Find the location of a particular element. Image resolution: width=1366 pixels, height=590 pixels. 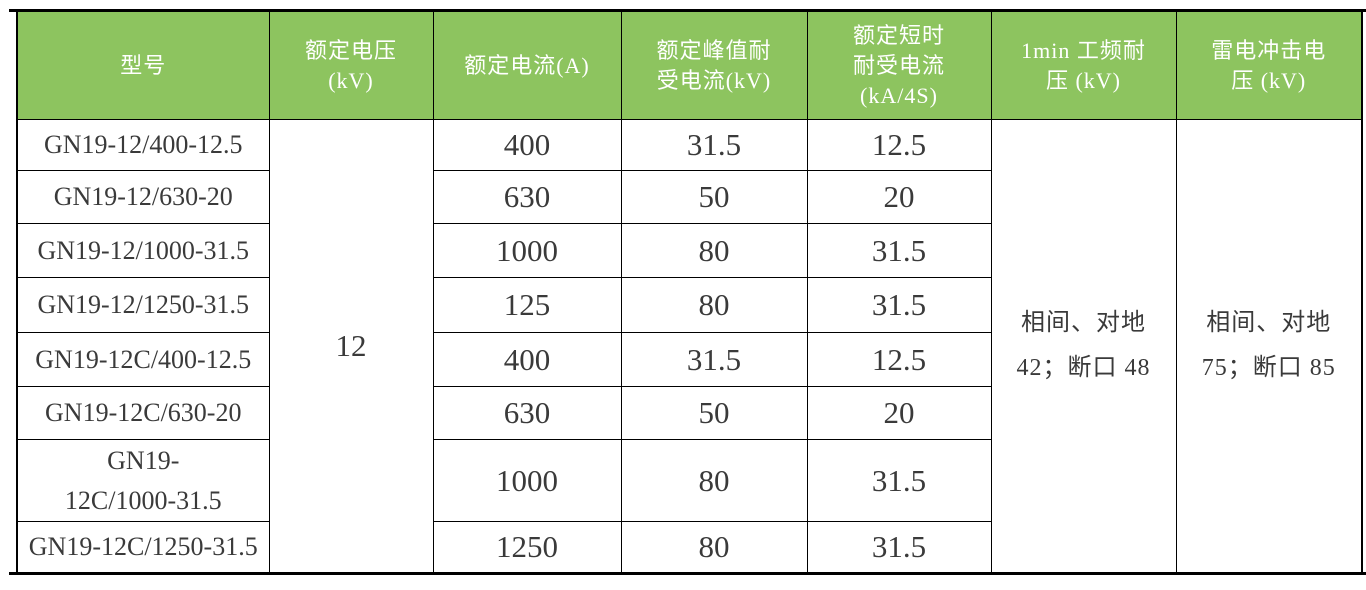

table-row: GN19-12C/400-12.5 400 31.5 12.5 is located at coordinates (689, 359).